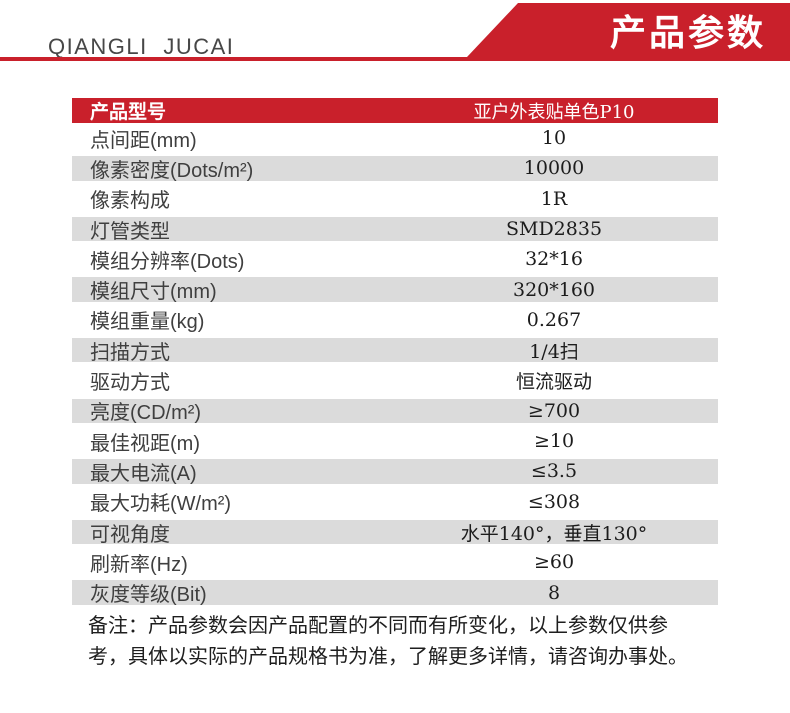  I want to click on row-label: 灯管类型, so click(130, 231).